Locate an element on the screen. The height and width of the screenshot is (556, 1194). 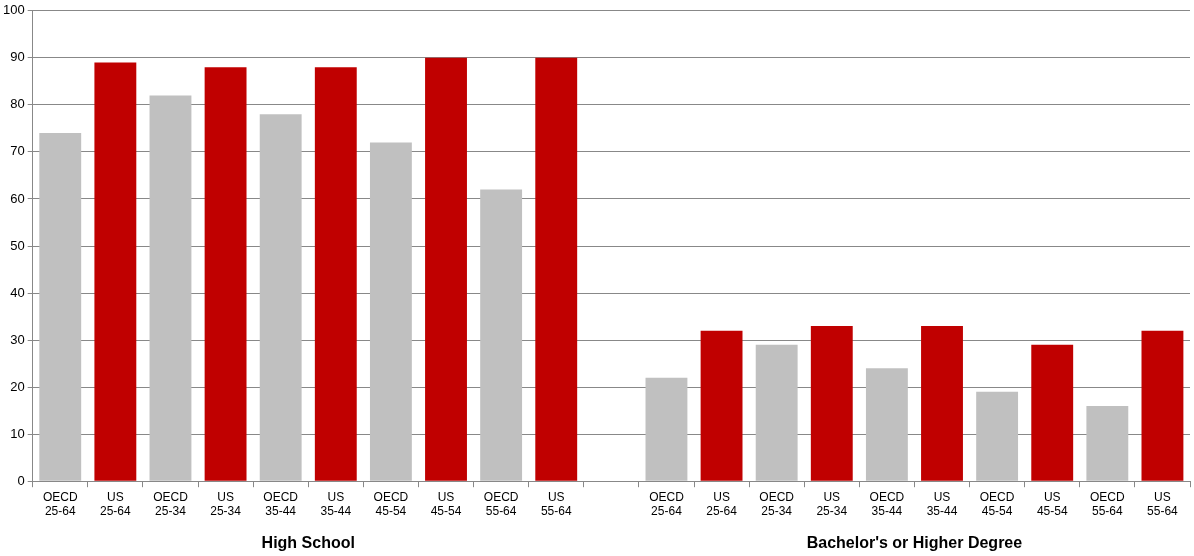
y-tick-label: 50 is located at coordinates (17, 245).